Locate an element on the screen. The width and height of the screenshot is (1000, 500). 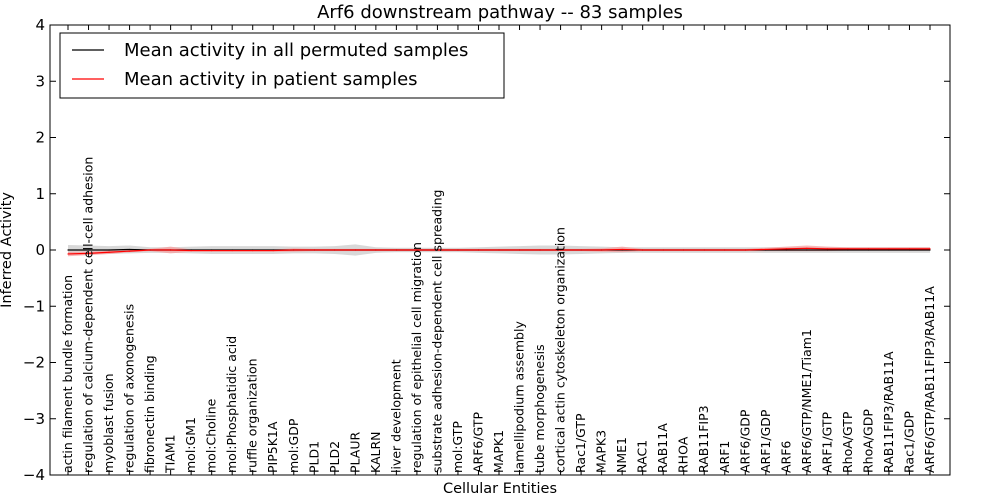
legend-label-permuted: Mean activity in all permuted samples is located at coordinates (296, 50).